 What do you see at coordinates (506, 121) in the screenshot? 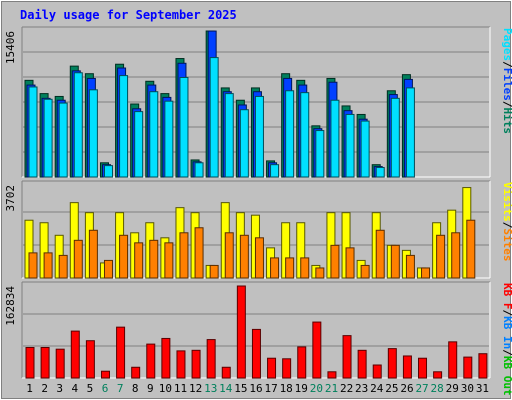
I see `legend-entry: Hits` at bounding box center [506, 121].